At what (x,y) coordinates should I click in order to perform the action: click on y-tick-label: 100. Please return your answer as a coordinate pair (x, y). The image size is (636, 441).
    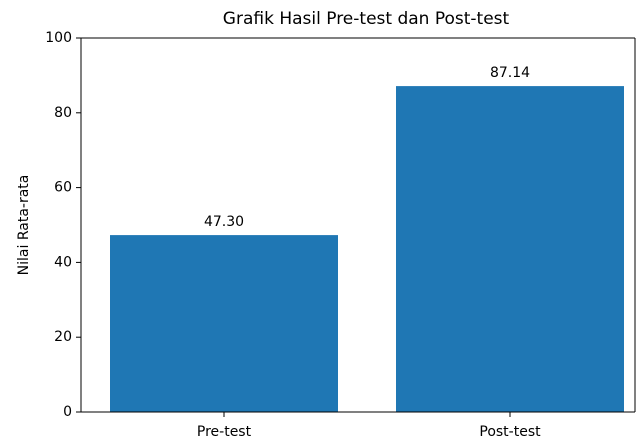
    Looking at the image, I should click on (58, 38).